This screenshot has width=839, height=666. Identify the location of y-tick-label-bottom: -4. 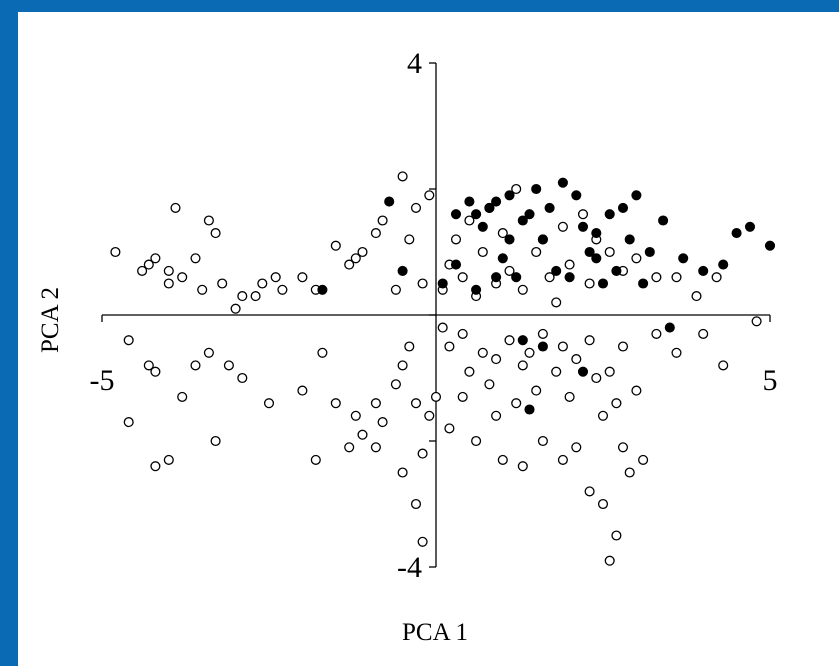
(409, 567).